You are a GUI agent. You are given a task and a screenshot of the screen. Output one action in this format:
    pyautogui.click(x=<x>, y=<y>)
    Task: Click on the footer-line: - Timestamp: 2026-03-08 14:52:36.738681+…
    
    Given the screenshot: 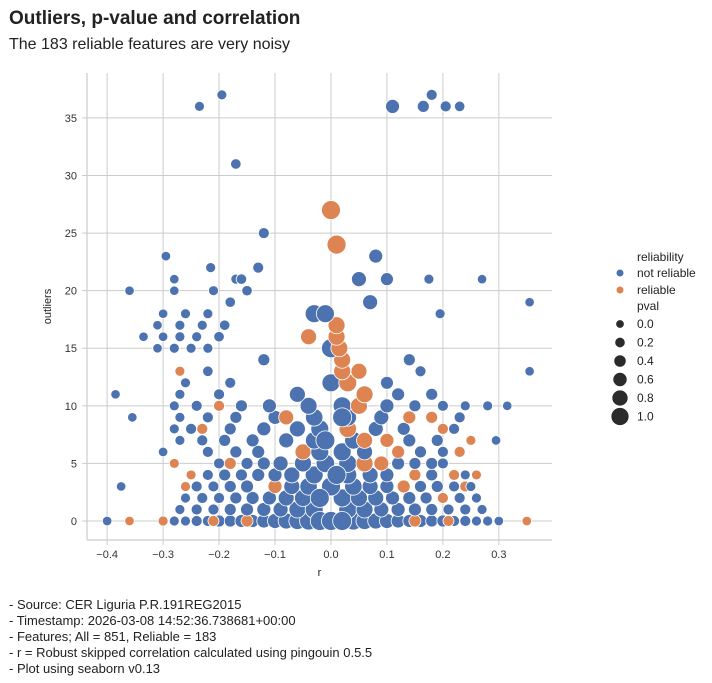 What is the action you would take?
    pyautogui.click(x=152, y=620)
    